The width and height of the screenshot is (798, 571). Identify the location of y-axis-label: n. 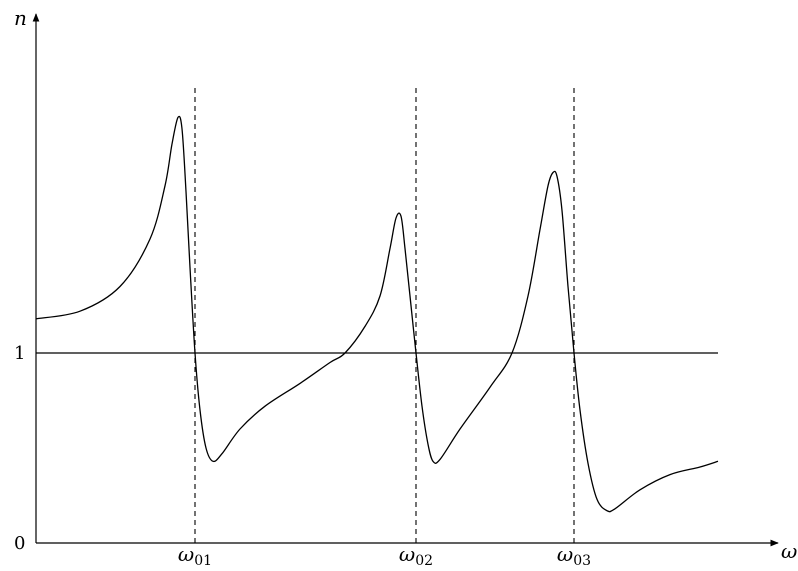
(20, 18).